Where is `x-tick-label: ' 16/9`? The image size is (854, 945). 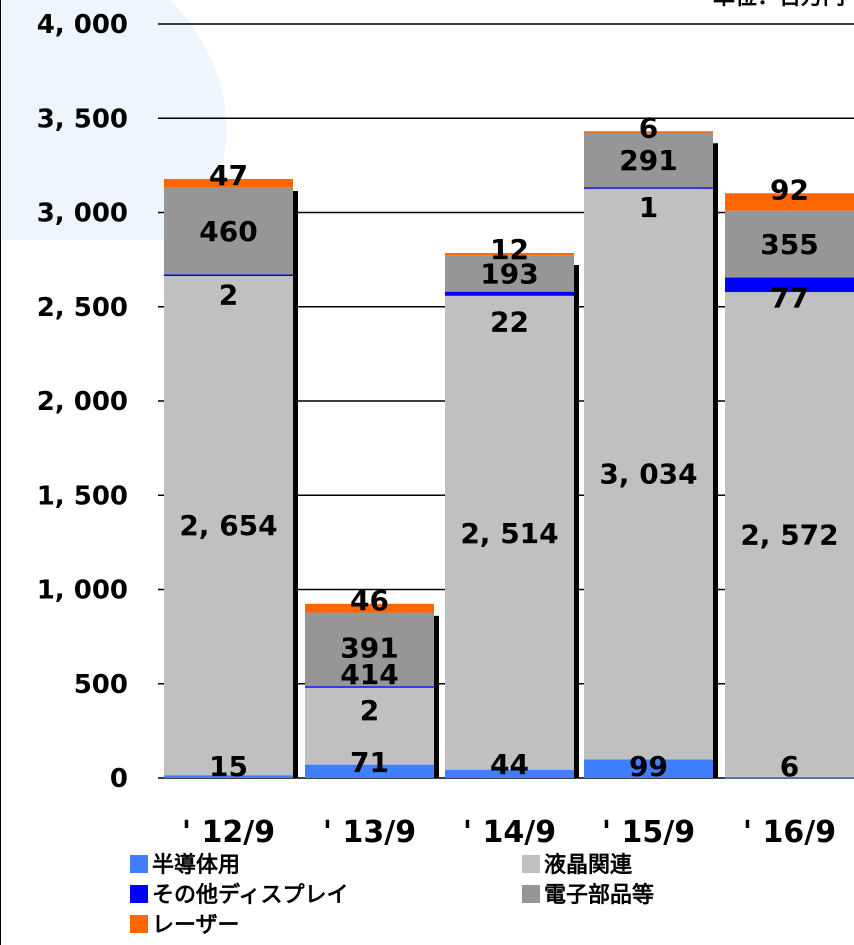
x-tick-label: ' 16/9 is located at coordinates (789, 832).